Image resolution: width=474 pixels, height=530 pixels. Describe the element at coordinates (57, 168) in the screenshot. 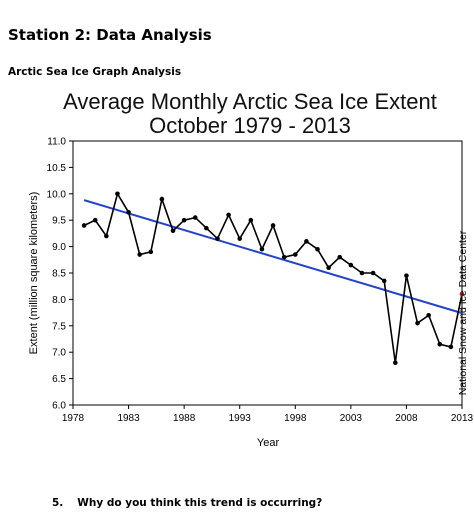

I see `y-tick-label: 10.5` at that location.